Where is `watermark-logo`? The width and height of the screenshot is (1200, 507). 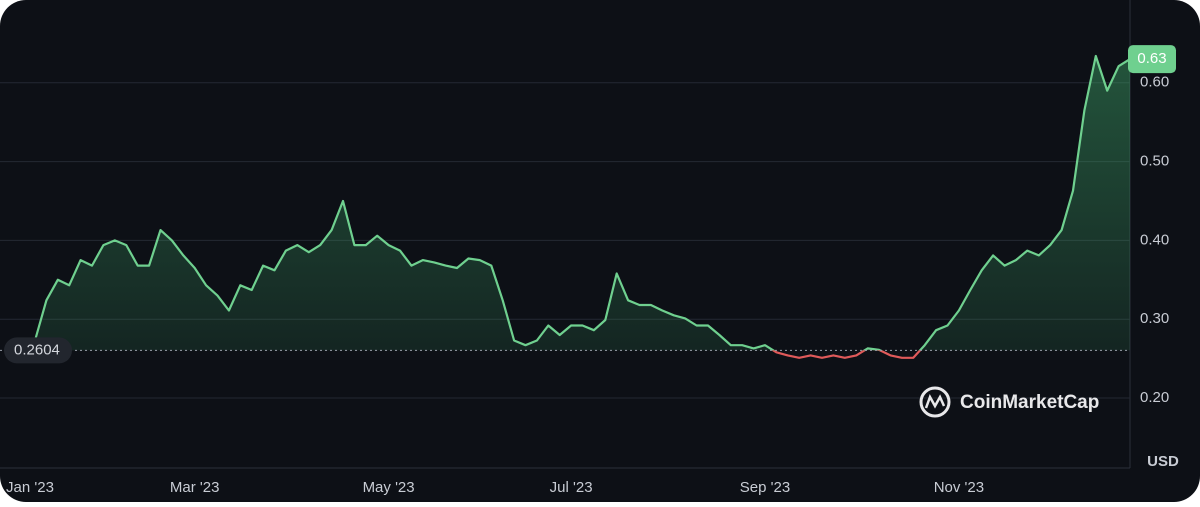 watermark-logo is located at coordinates (935, 402).